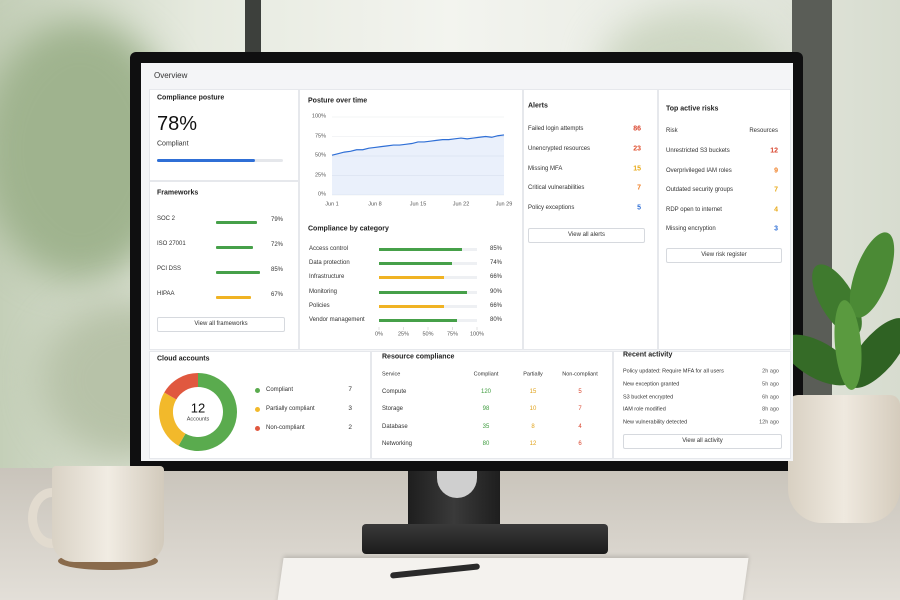  I want to click on alert-count: 86, so click(637, 129).